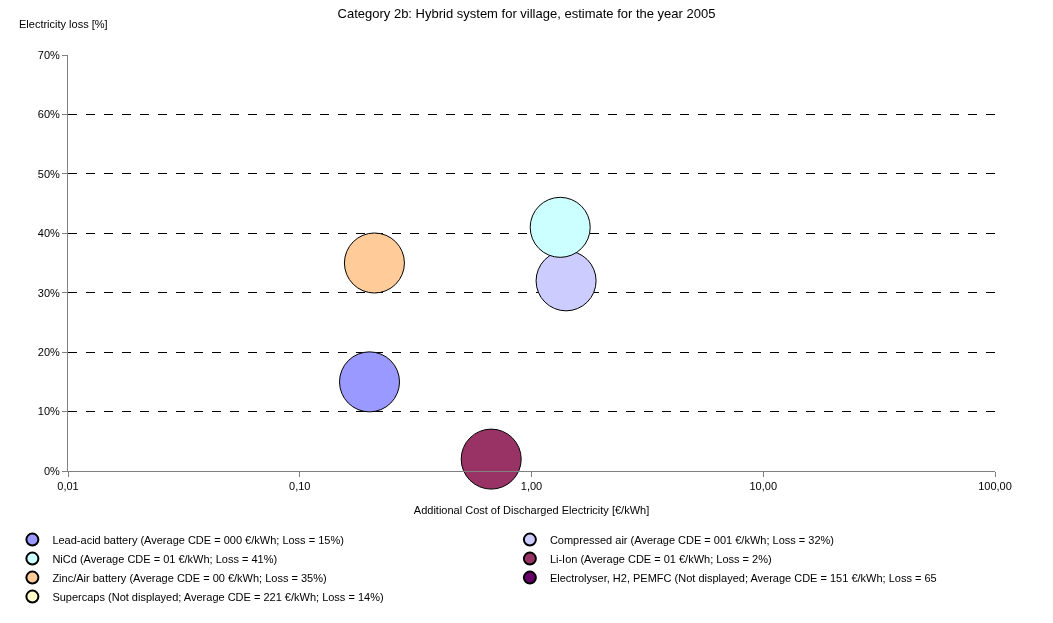  I want to click on y-tick-label: 60%, so click(48, 114).